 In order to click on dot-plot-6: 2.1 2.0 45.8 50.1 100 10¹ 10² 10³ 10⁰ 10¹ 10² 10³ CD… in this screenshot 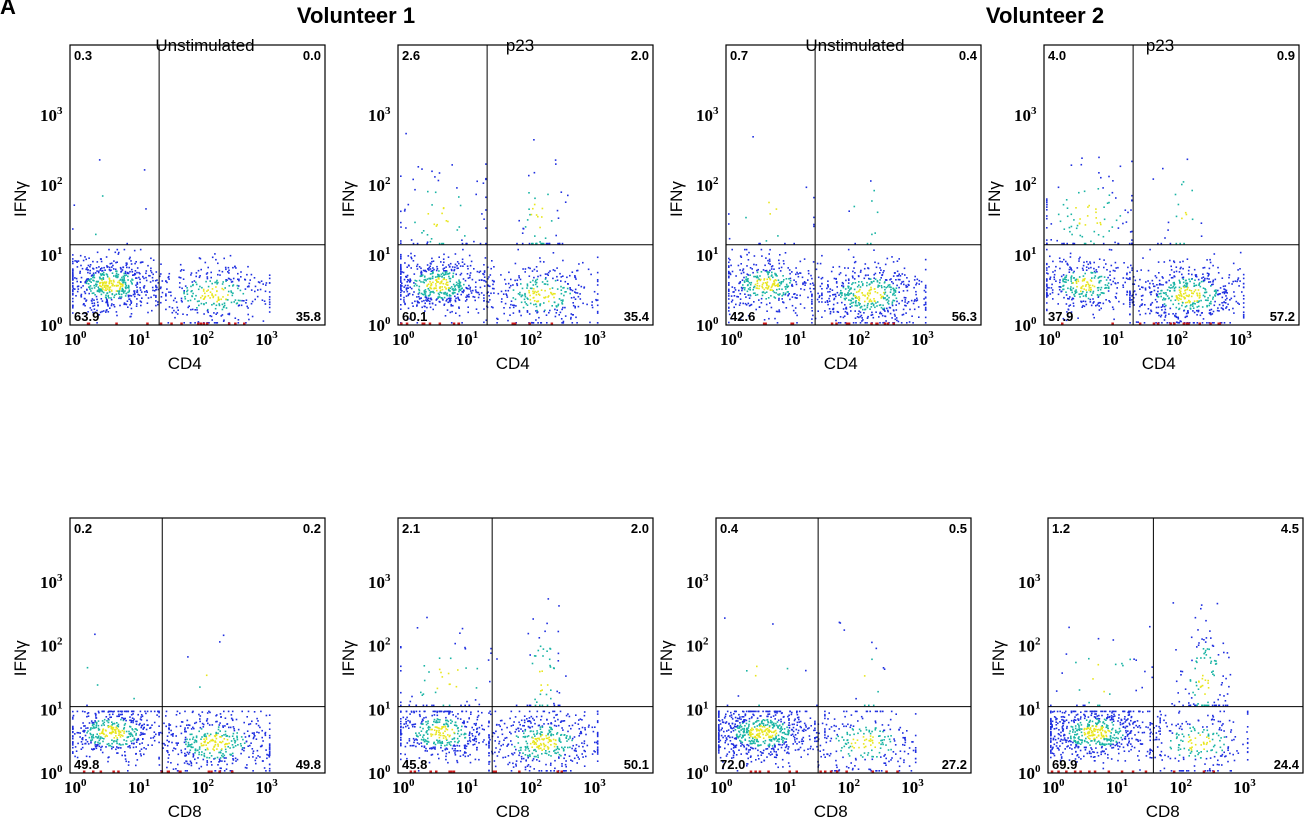, I will do `click(496, 669)`.